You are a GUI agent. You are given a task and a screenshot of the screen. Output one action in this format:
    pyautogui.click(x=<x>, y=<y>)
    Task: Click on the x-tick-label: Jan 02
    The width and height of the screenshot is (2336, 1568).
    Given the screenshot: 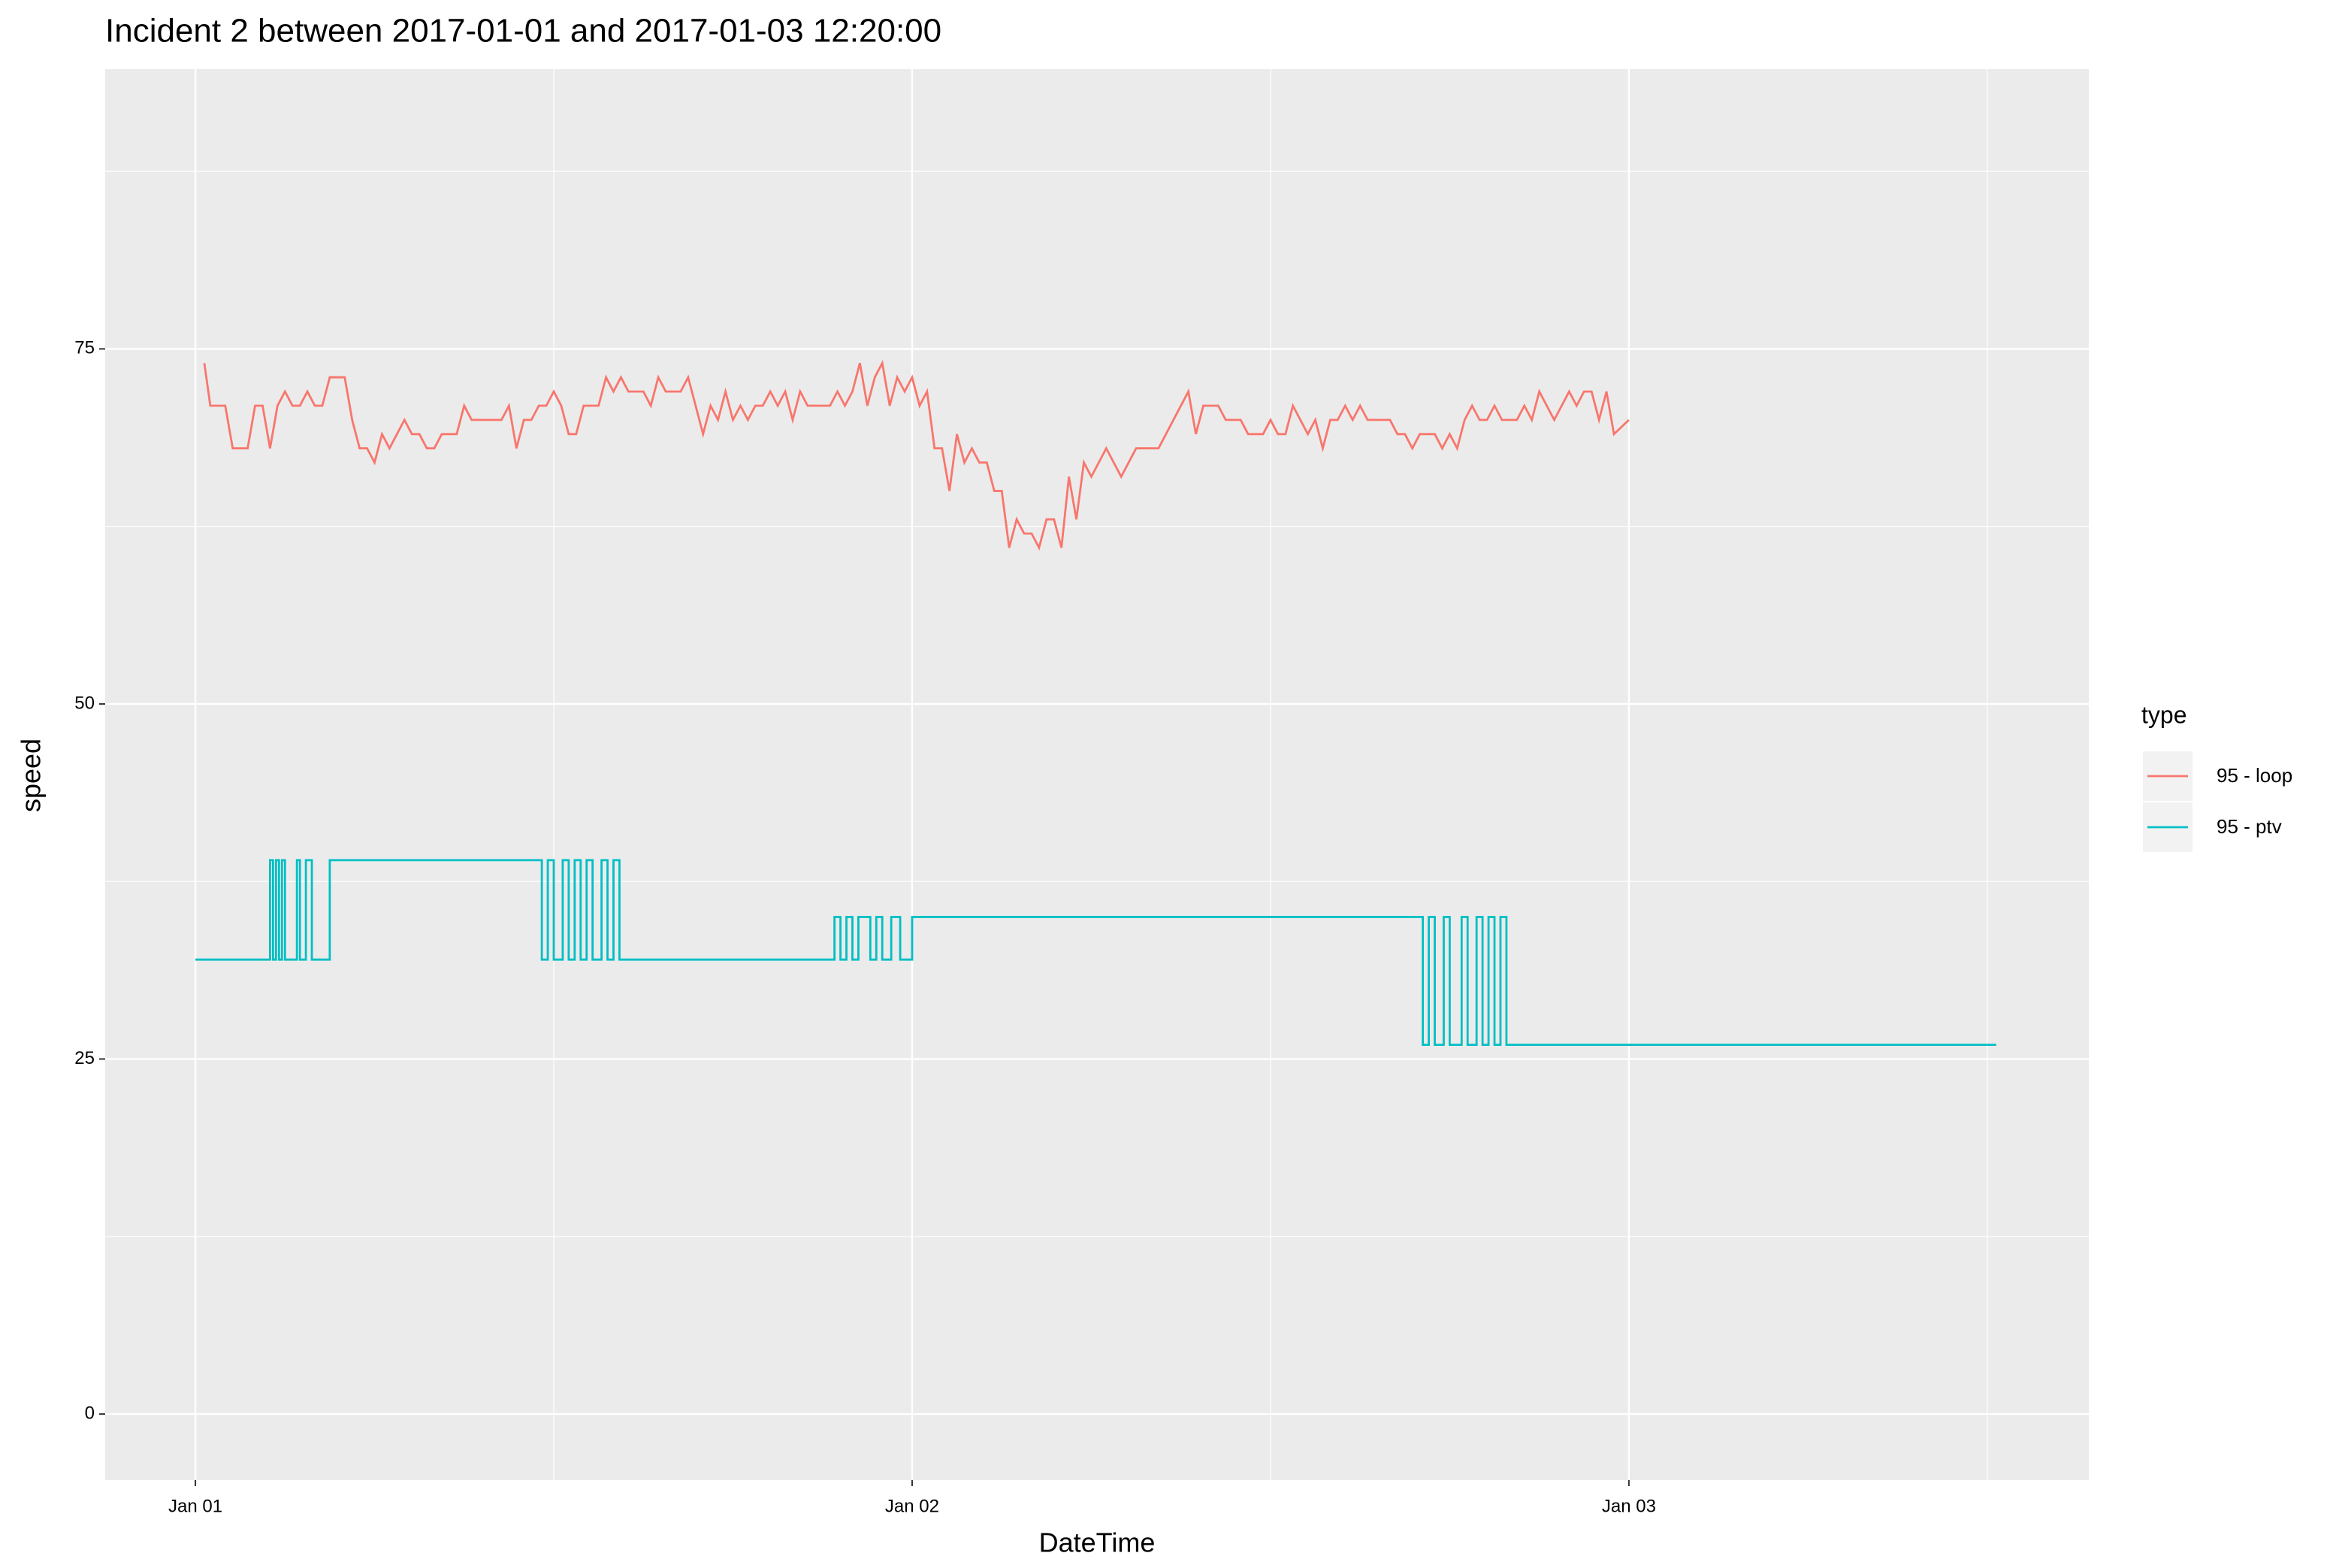 What is the action you would take?
    pyautogui.click(x=912, y=1506)
    